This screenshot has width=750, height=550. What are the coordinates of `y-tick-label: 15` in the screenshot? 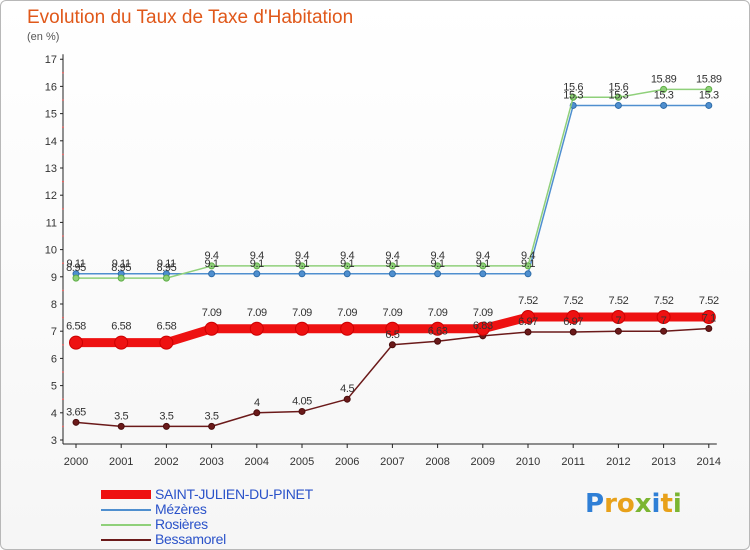 It's located at (51, 115).